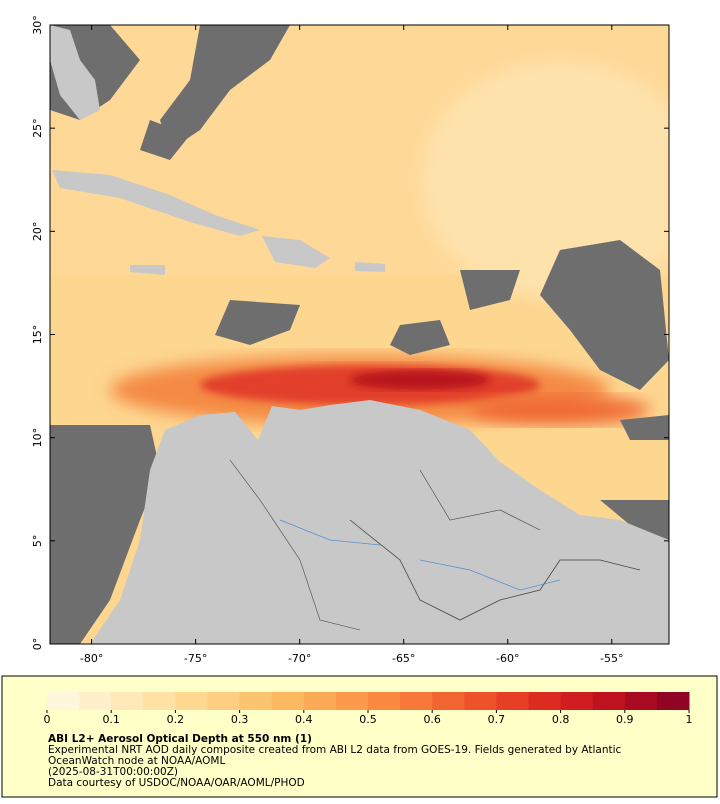  What do you see at coordinates (507, 658) in the screenshot?
I see `x-tick-label: -60°` at bounding box center [507, 658].